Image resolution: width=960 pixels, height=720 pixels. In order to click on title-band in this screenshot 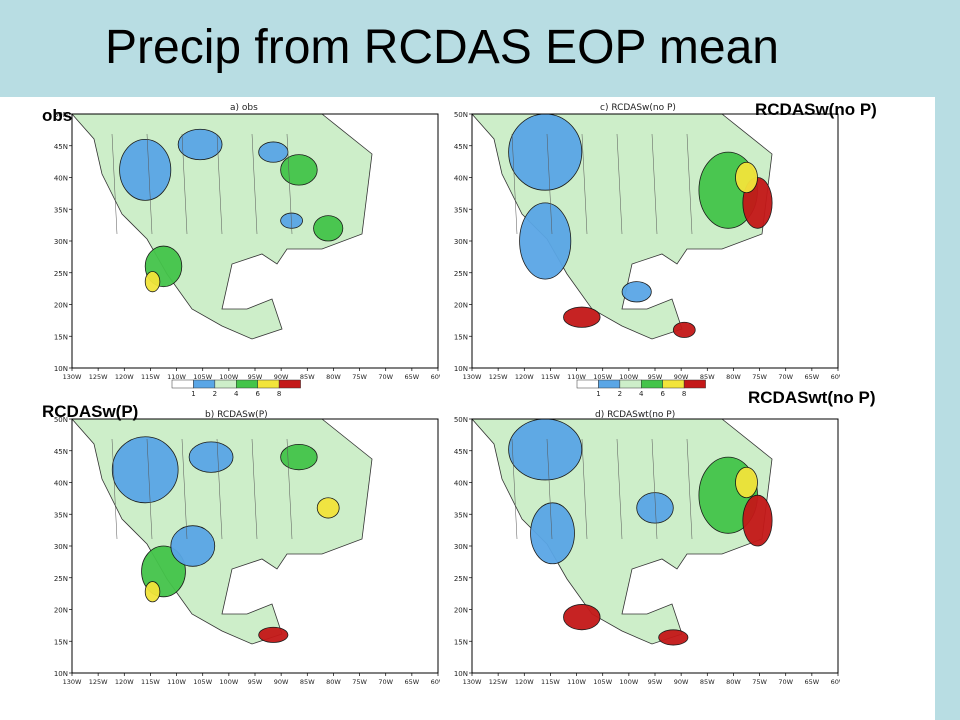, I will do `click(480, 48)`.